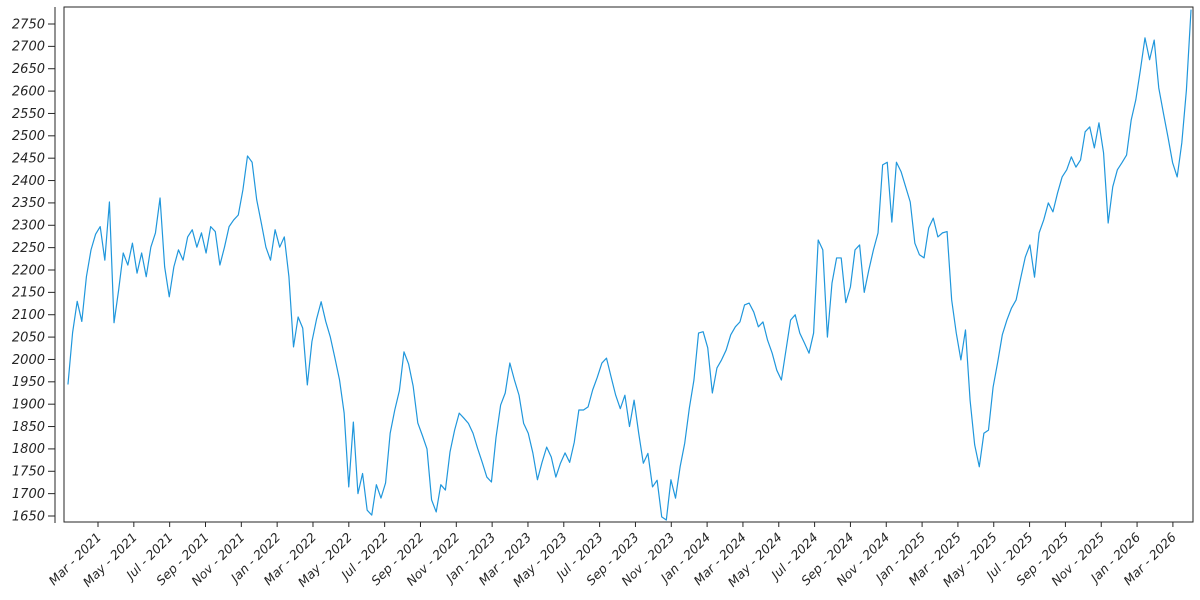 Image resolution: width=1200 pixels, height=600 pixels. Describe the element at coordinates (28, 427) in the screenshot. I see `y-tick-label: 1850` at that location.